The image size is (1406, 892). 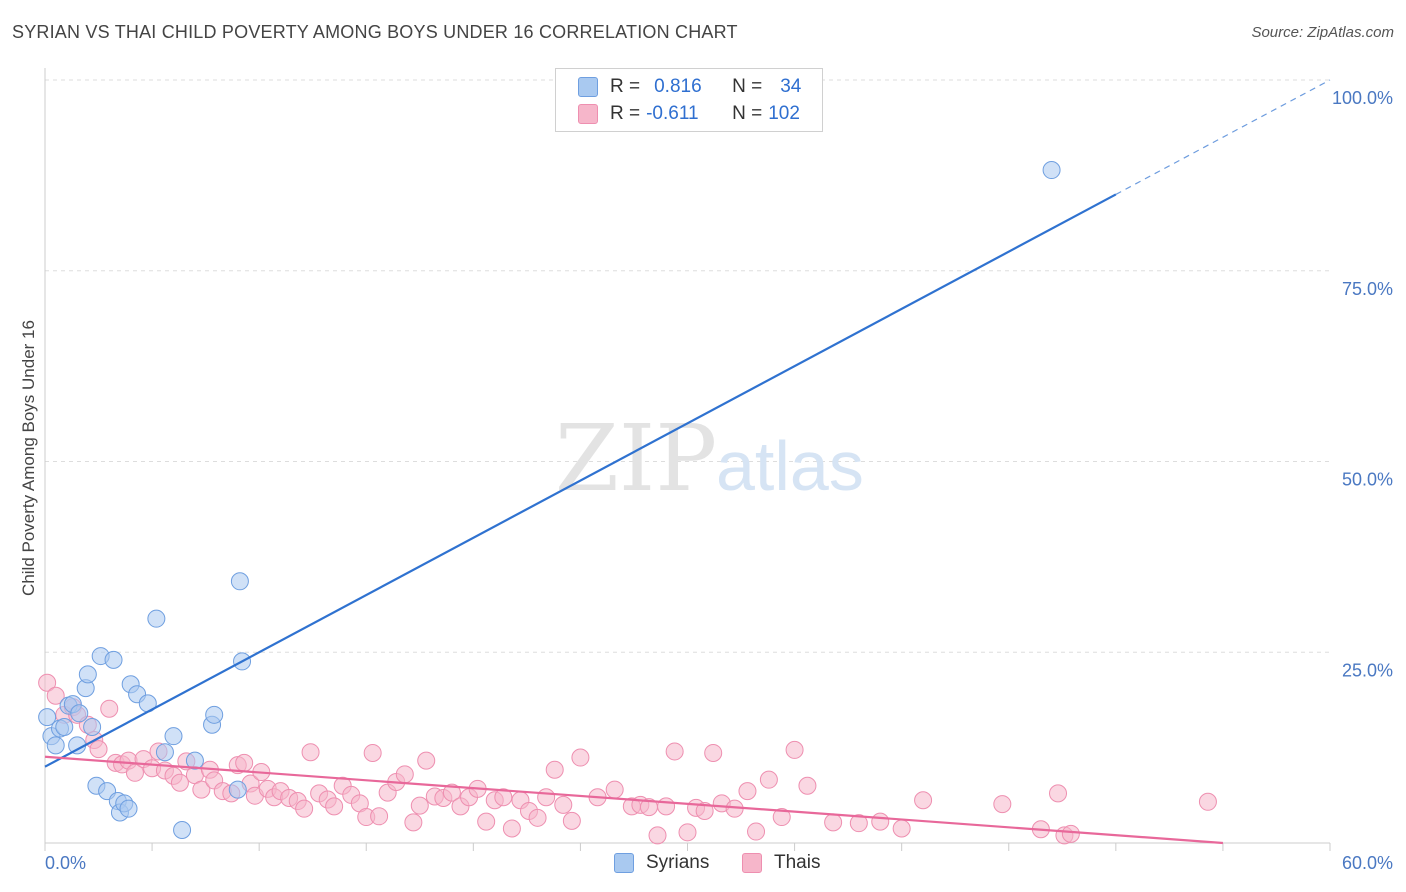 What do you see at coordinates (678, 86) in the screenshot?
I see `legend-r-value: 0.816` at bounding box center [678, 86].